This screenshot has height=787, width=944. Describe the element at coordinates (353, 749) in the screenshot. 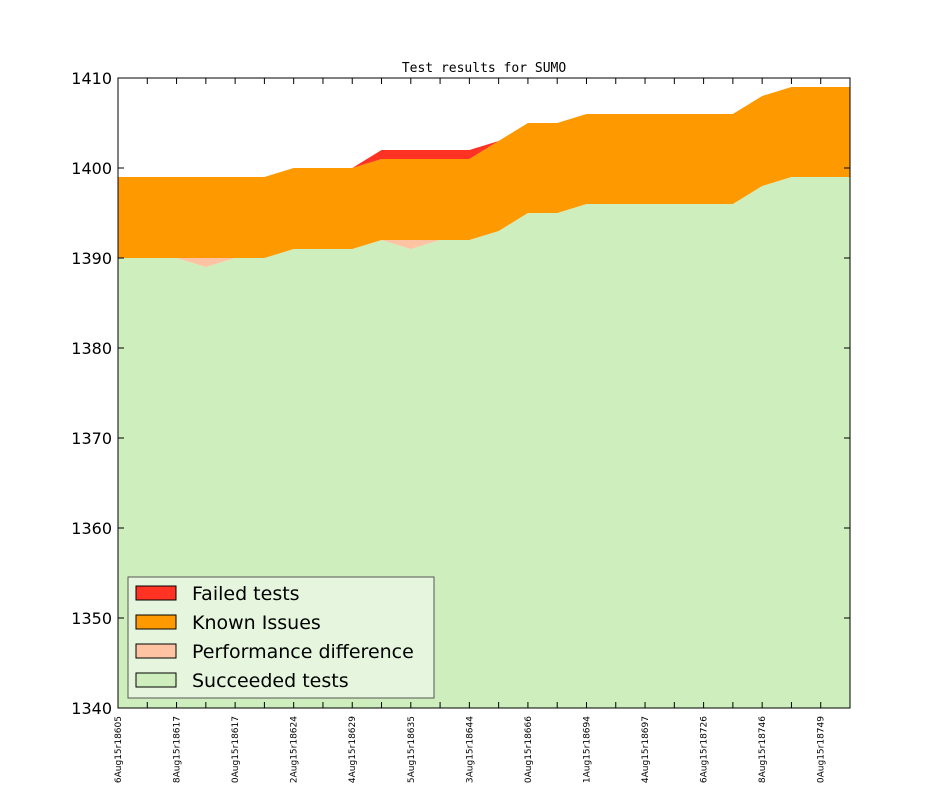

I see `x-tick-label: 4Aug15r18629` at that location.